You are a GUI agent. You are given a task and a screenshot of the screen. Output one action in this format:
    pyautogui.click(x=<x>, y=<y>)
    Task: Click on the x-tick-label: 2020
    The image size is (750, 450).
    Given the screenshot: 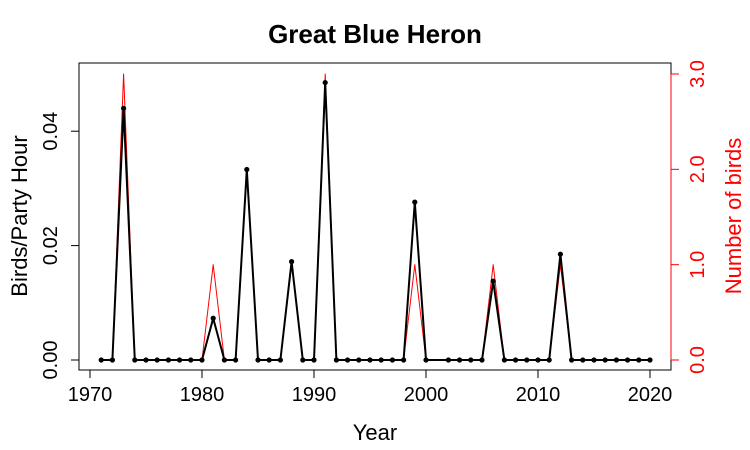 What is the action you would take?
    pyautogui.click(x=650, y=395)
    